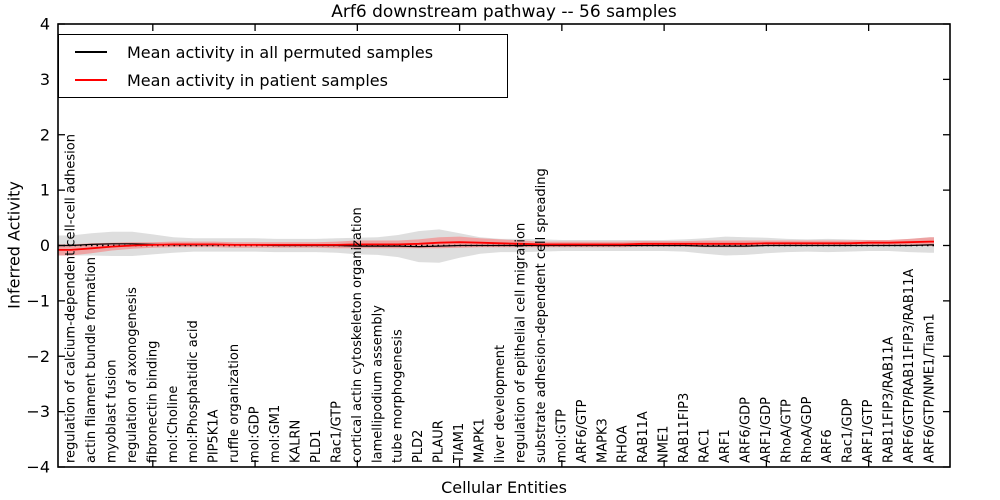  I want to click on legend-item-permuted: Mean activity in all permuted samples, so click(291, 52).